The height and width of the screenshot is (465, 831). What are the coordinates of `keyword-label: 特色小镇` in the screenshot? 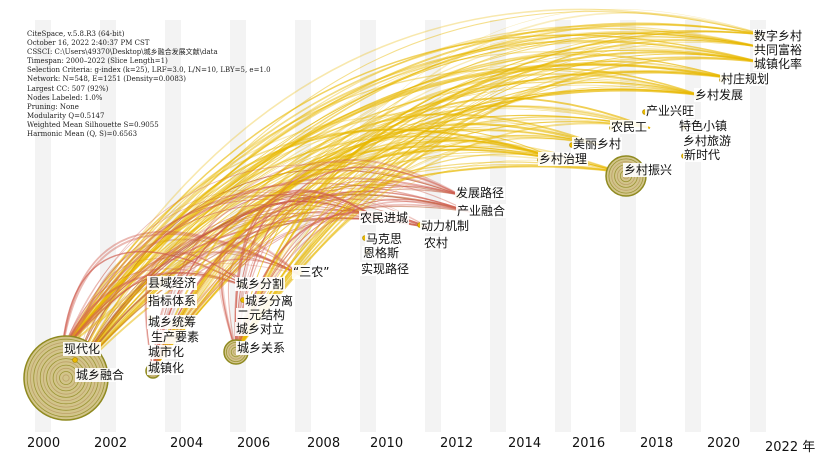 It's located at (703, 126).